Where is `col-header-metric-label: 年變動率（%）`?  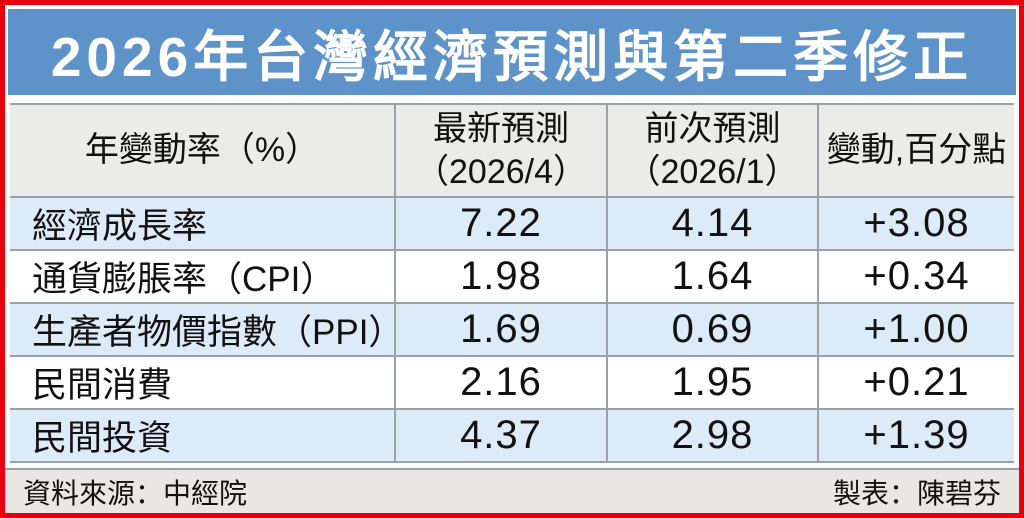 col-header-metric-label: 年變動率（%） is located at coordinates (202, 150).